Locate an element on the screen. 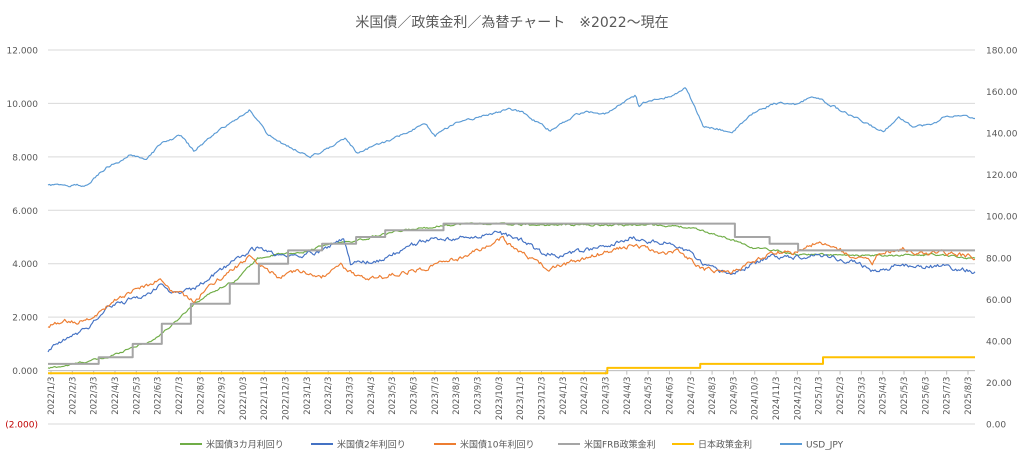 The height and width of the screenshot is (472, 1024). x-tick-label: 2025/7/3 is located at coordinates (948, 396).